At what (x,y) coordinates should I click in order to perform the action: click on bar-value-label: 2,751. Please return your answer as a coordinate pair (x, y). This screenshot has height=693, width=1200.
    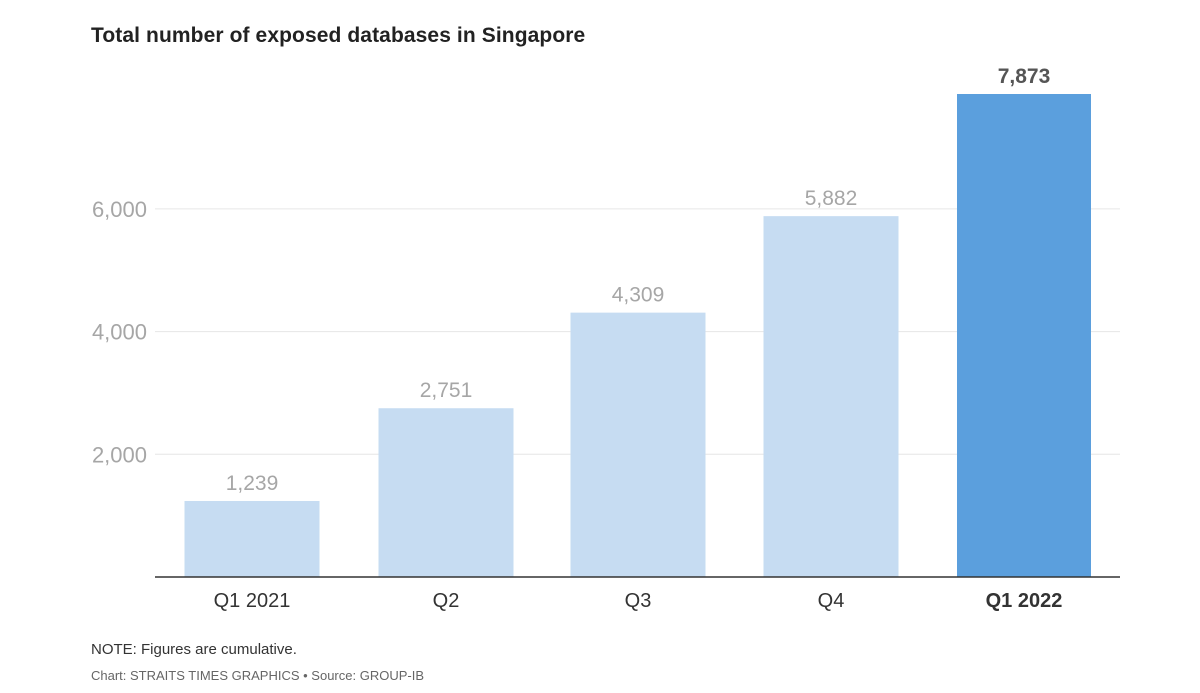
    Looking at the image, I should click on (446, 390).